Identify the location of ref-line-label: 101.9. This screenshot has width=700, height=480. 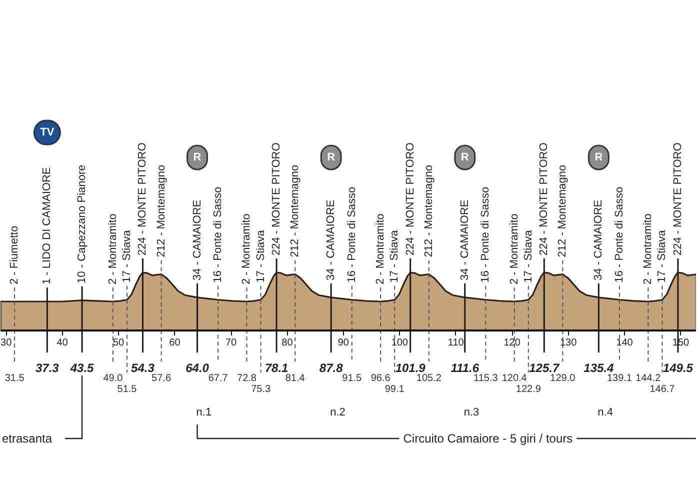
(410, 368).